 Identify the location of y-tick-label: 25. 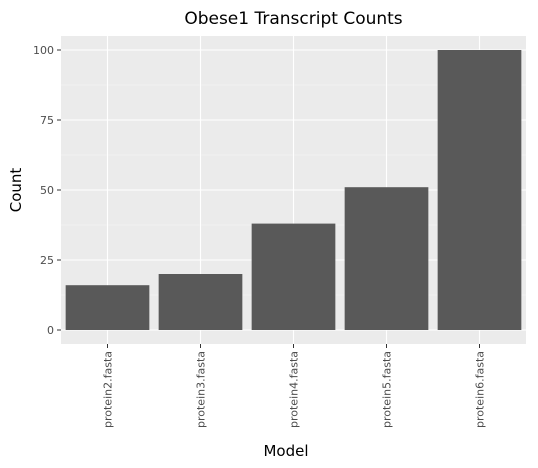
(47, 260).